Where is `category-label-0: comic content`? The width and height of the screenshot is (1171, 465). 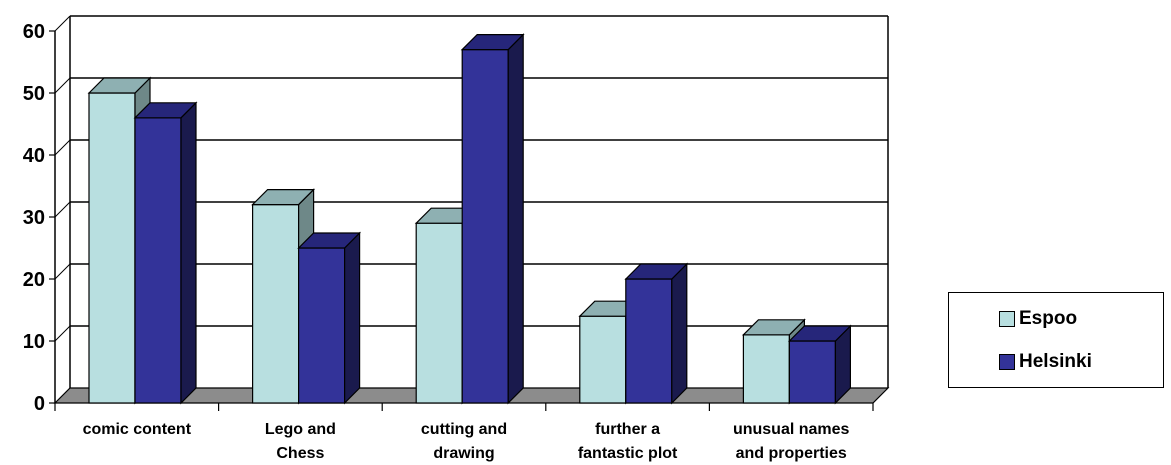
category-label-0: comic content is located at coordinates (137, 429).